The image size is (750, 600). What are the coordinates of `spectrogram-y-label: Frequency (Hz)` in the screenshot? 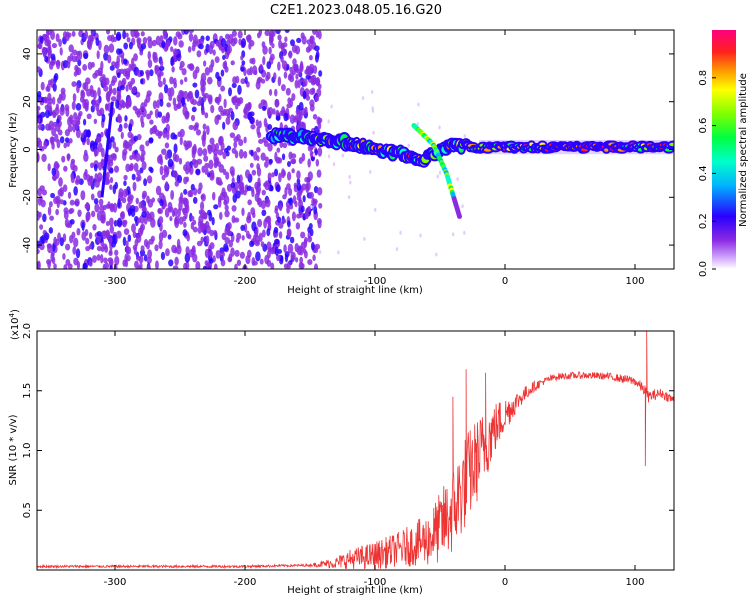 It's located at (13, 150).